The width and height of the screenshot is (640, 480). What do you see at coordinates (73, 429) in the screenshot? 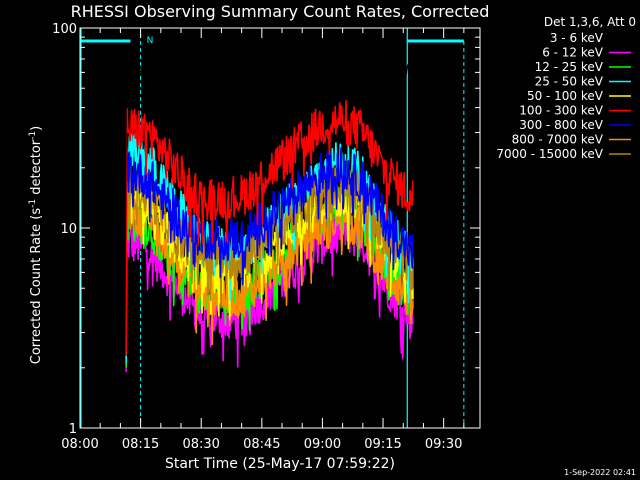
I see `y-tick-label: 1` at bounding box center [73, 429].